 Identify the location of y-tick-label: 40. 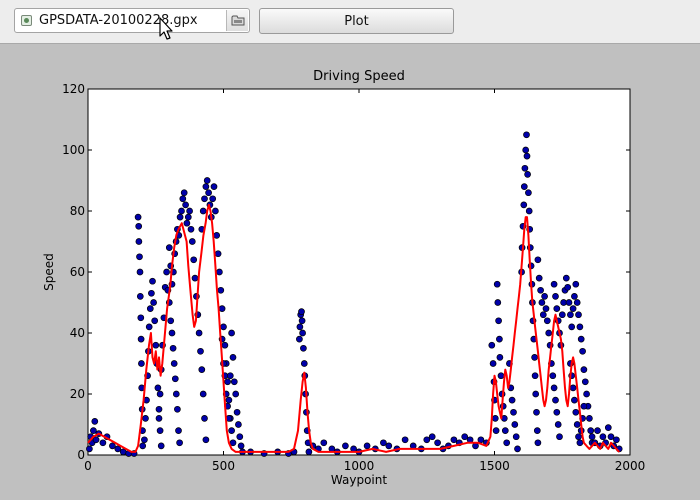
(77, 333).